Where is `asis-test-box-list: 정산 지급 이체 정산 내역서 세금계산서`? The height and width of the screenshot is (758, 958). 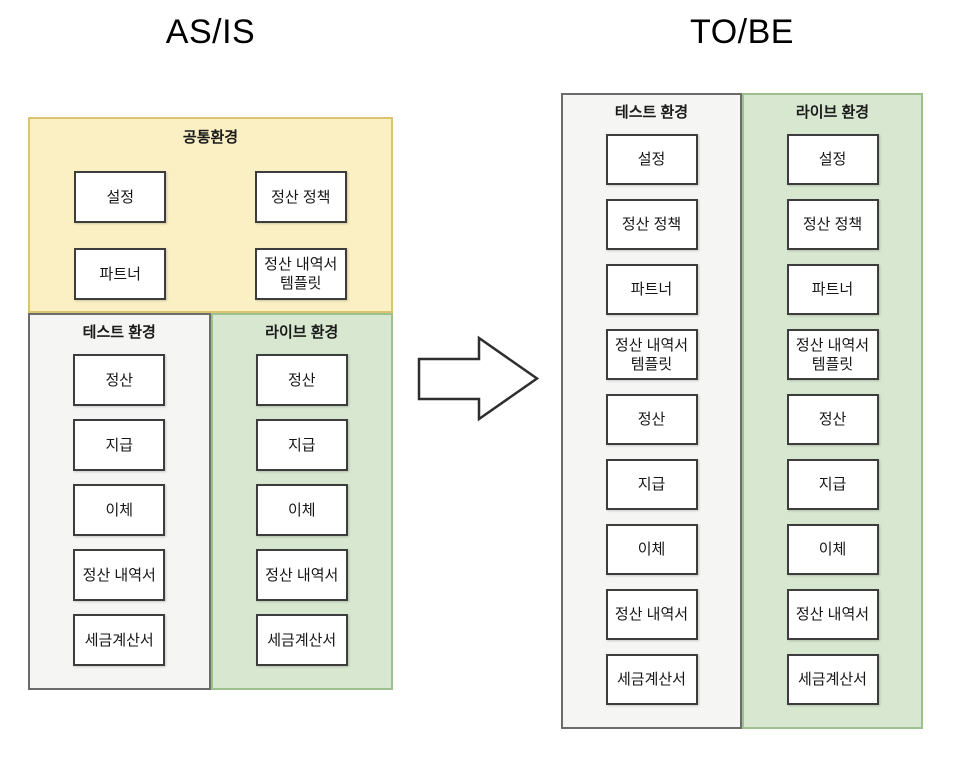
asis-test-box-list: 정산 지급 이체 정산 내역서 세금계산서 is located at coordinates (119, 510).